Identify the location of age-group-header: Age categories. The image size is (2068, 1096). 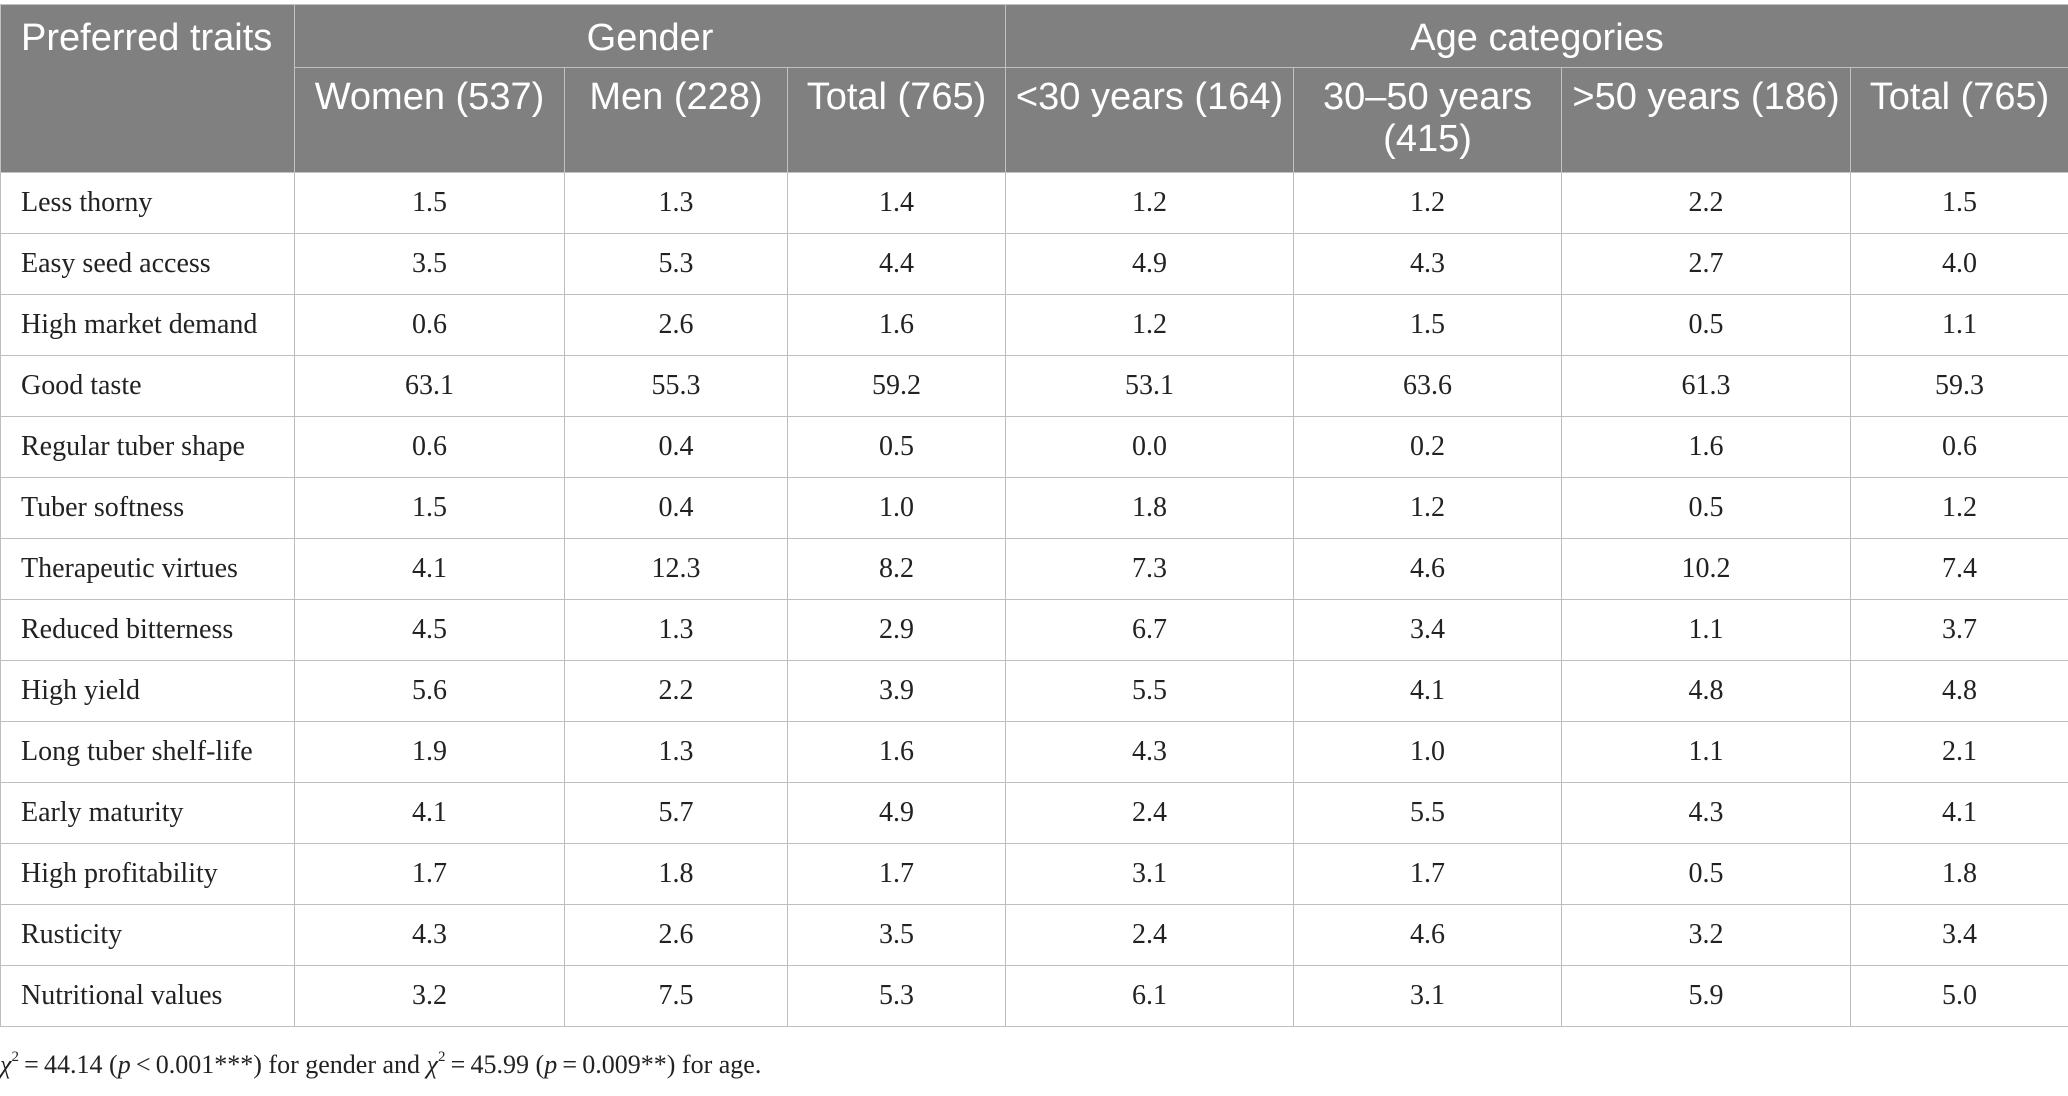
(1536, 36).